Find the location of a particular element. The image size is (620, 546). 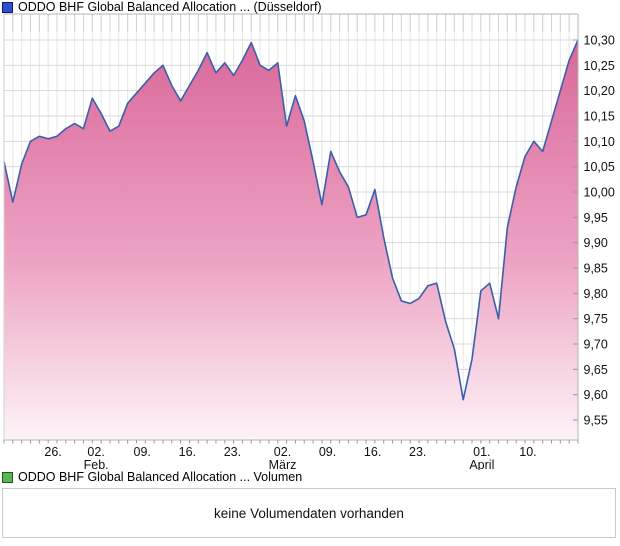

y-axis-label: 10,20 is located at coordinates (599, 91).